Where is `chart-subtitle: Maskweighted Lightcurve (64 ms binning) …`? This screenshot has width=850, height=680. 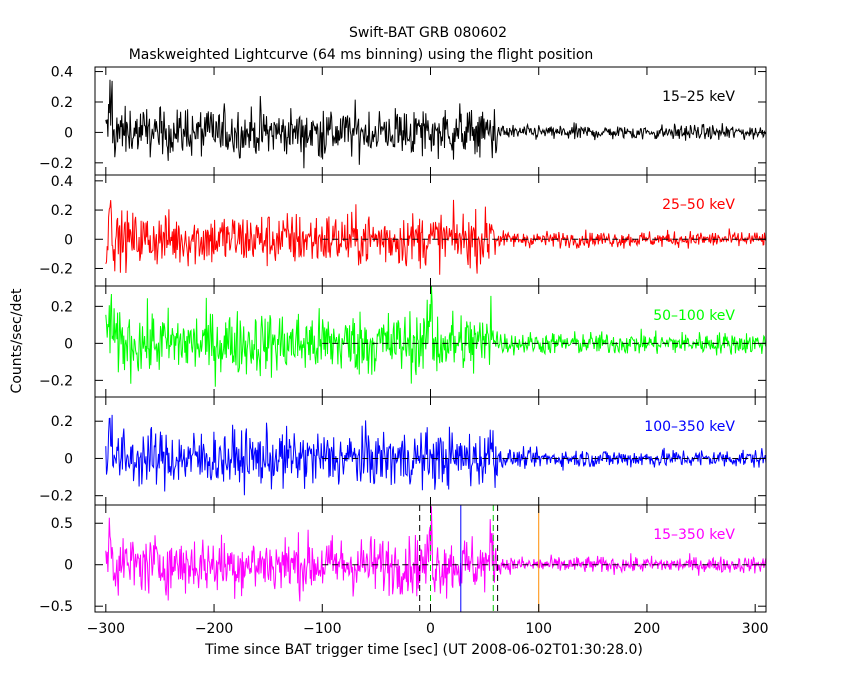
chart-subtitle: Maskweighted Lightcurve (64 ms binning) … is located at coordinates (361, 55).